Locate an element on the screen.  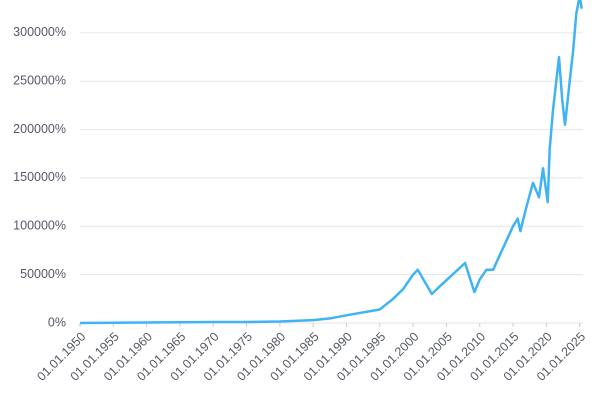
y-tick-label: 100000% is located at coordinates (39, 226).